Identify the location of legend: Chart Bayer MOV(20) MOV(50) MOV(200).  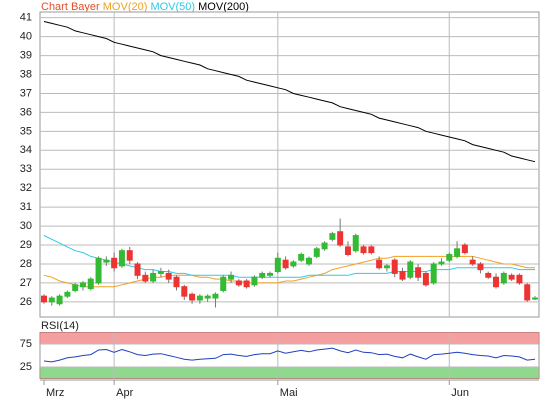
(145, 7).